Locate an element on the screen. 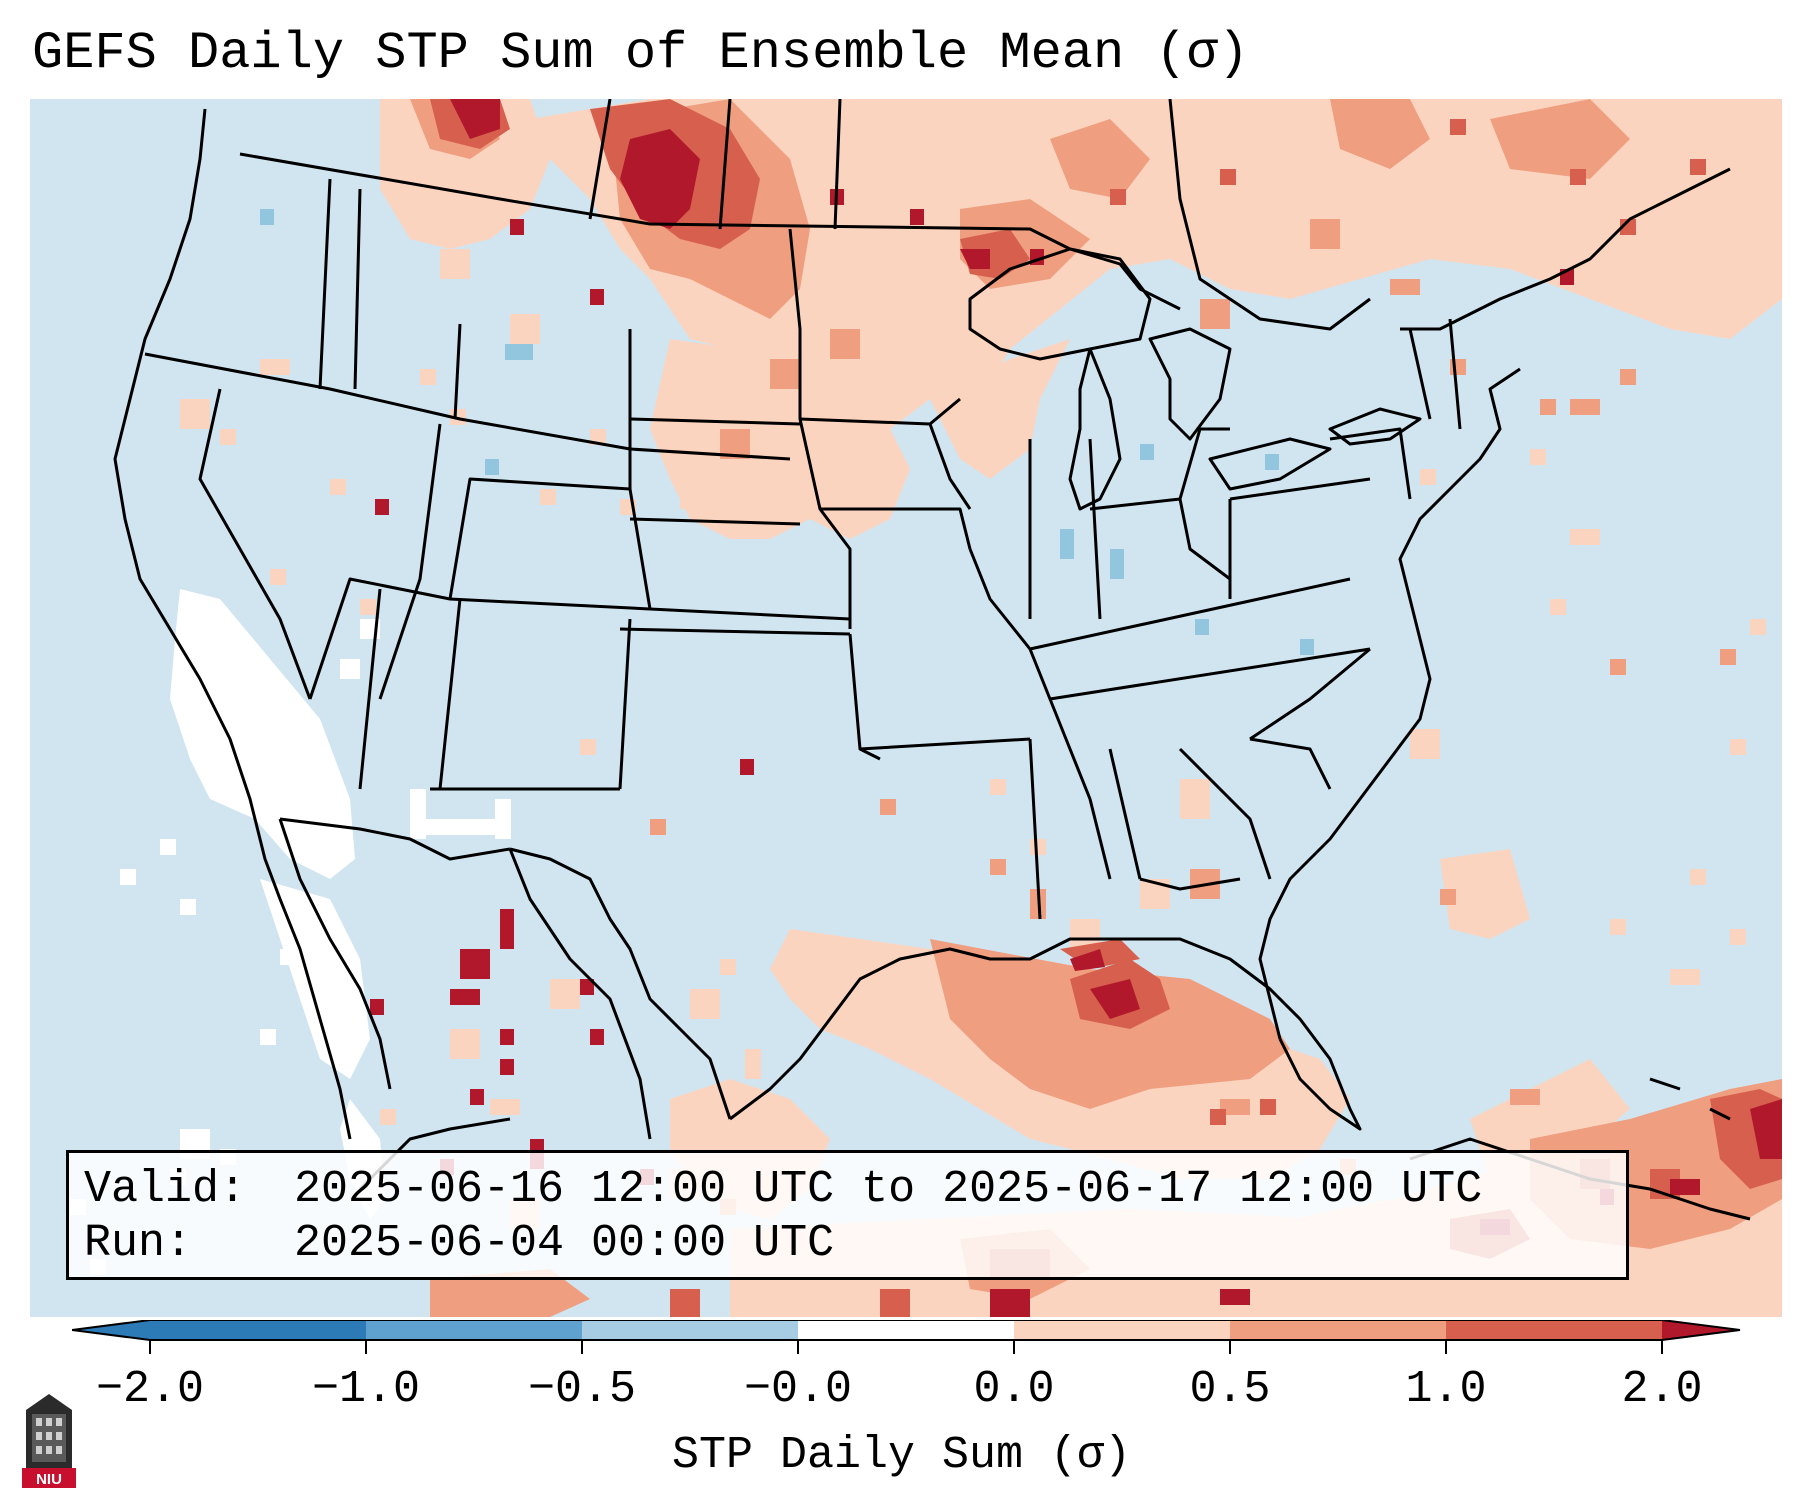 This screenshot has width=1803, height=1506. colorbar-tick-label: 2.0 is located at coordinates (1662, 1389).